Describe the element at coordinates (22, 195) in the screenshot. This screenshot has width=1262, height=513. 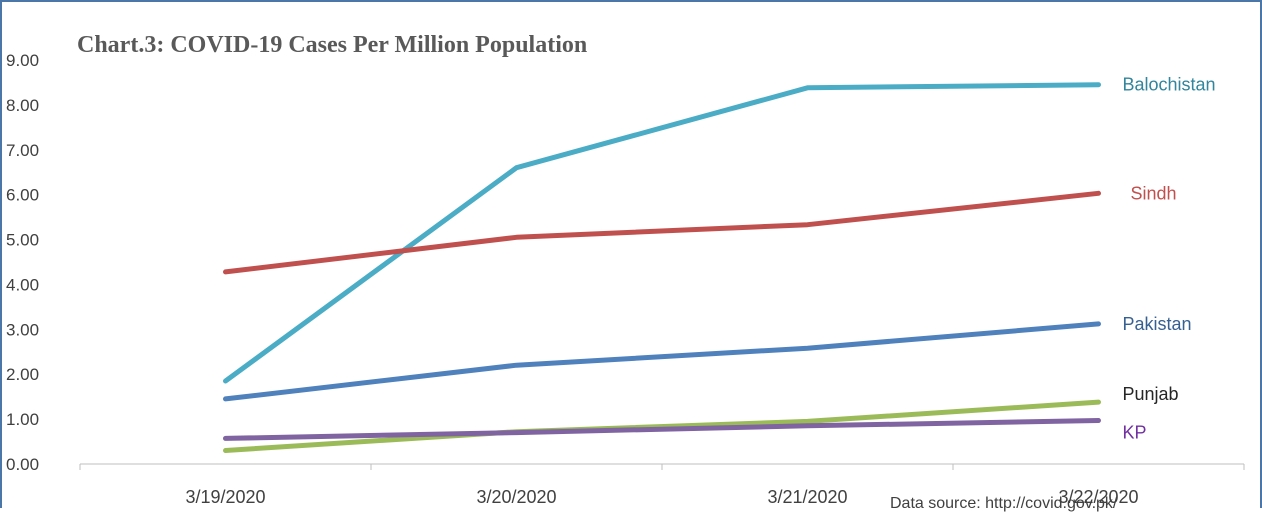
I see `y-tick-label: 6.00` at that location.